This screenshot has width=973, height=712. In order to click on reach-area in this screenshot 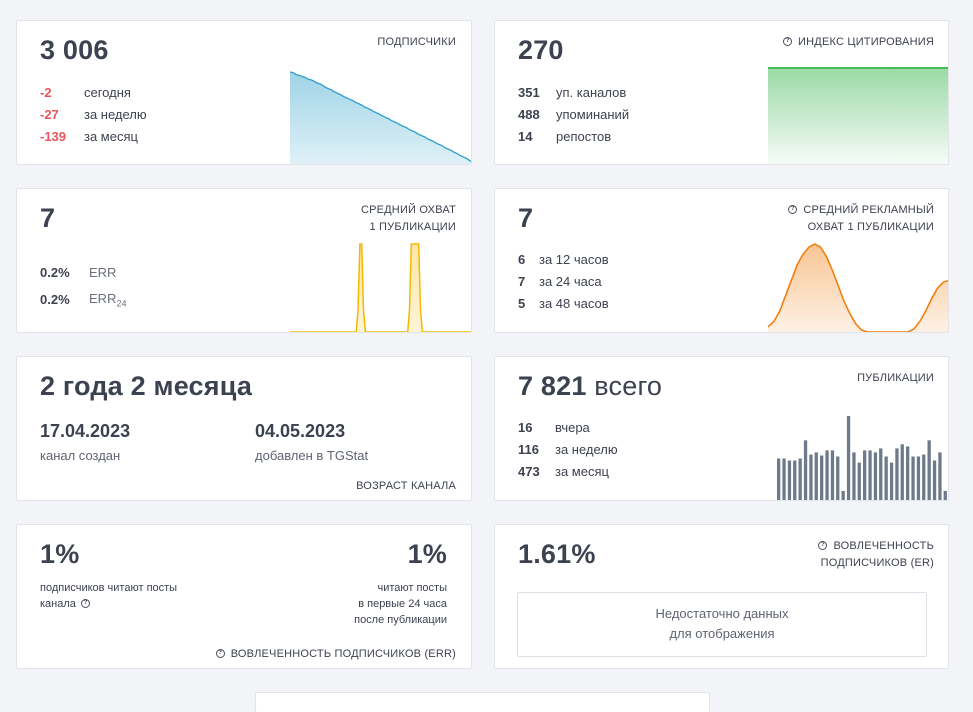, I will do `click(380, 288)`.